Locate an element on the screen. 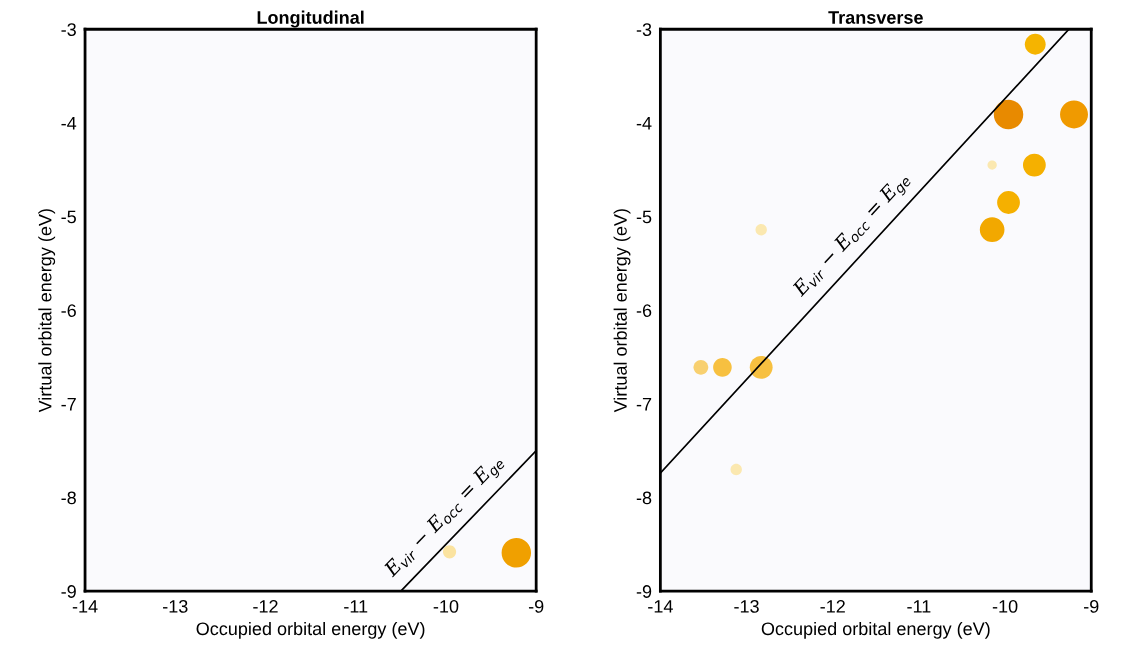 The width and height of the screenshot is (1125, 665). chart-title: Longitudinal is located at coordinates (310, 19).